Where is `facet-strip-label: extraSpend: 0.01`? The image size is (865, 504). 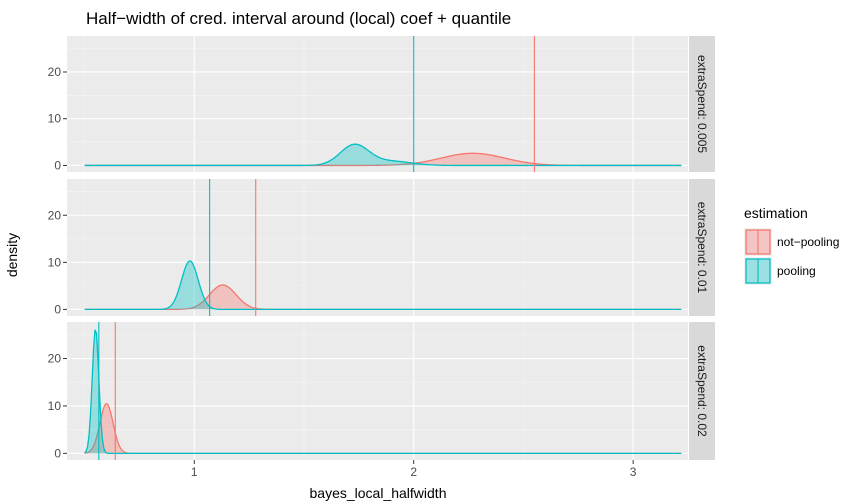 facet-strip-label: extraSpend: 0.01 is located at coordinates (702, 248).